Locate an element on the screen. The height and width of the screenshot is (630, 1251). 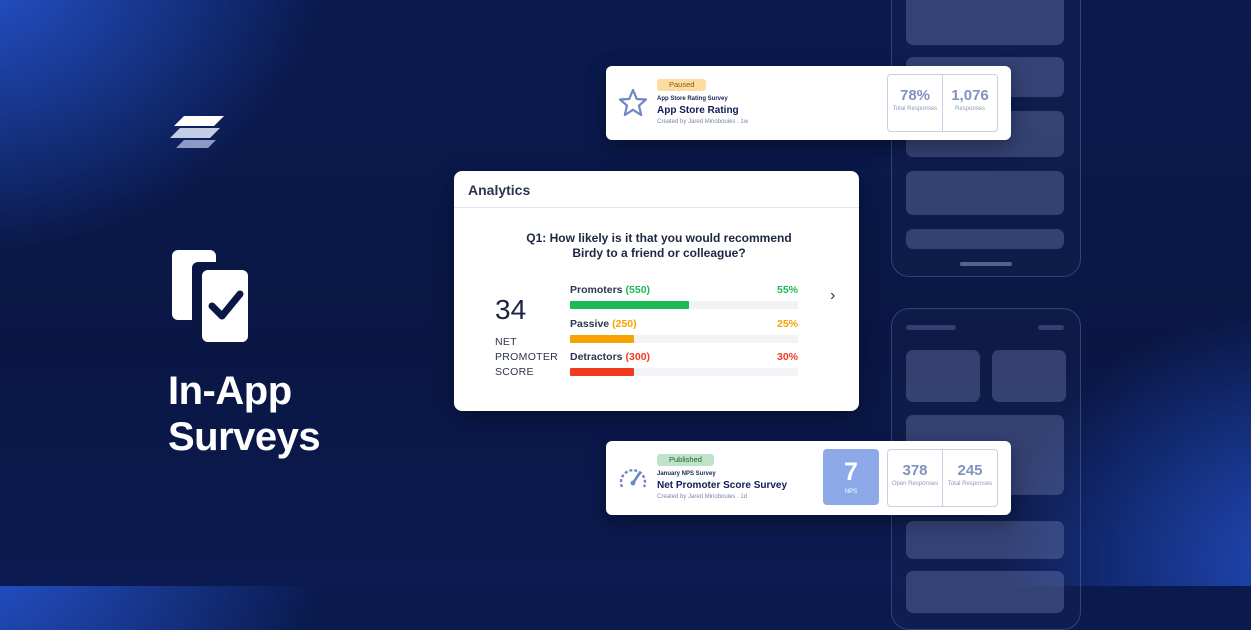
nps-value: 7 is located at coordinates (851, 472).